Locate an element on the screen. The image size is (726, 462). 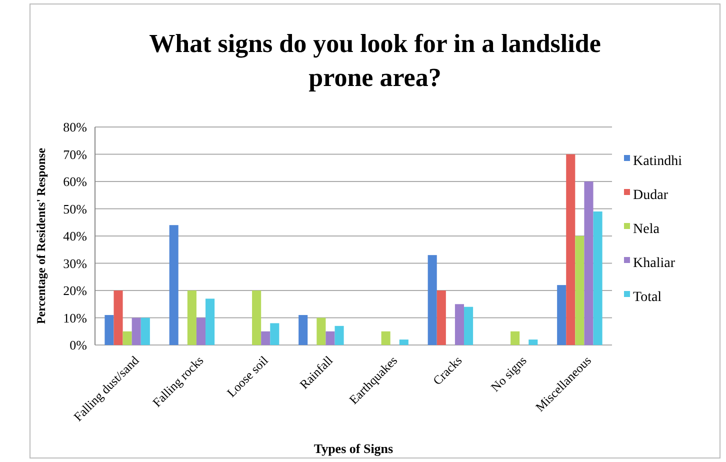
y-tick-label: 80% is located at coordinates (75, 127).